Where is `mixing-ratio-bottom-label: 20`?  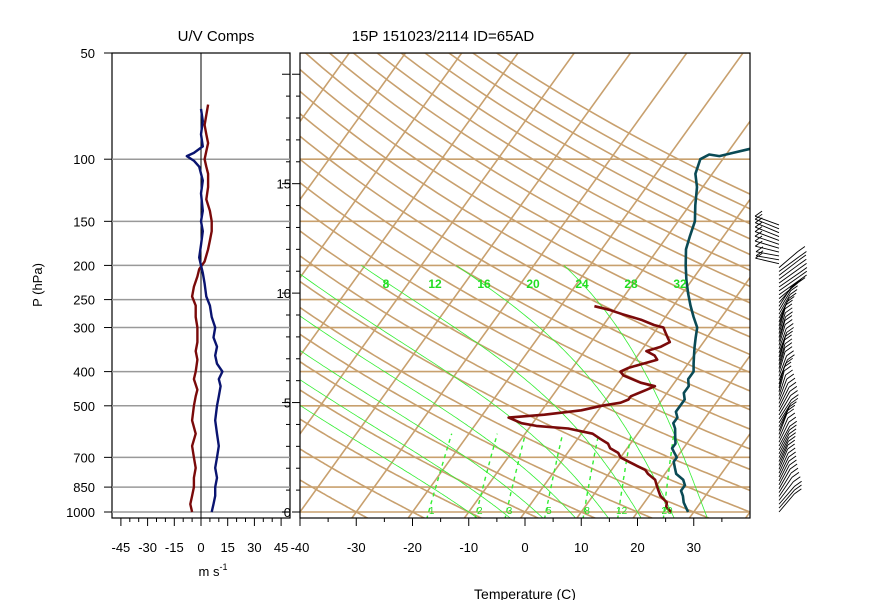
mixing-ratio-bottom-label: 20 is located at coordinates (667, 511).